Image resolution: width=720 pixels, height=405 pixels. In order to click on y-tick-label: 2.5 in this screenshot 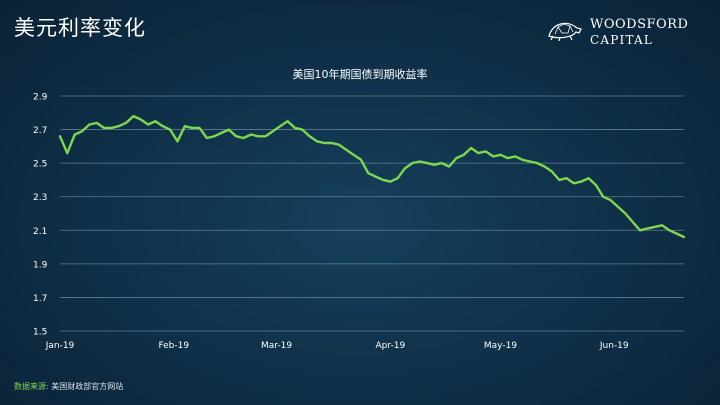, I will do `click(40, 165)`.